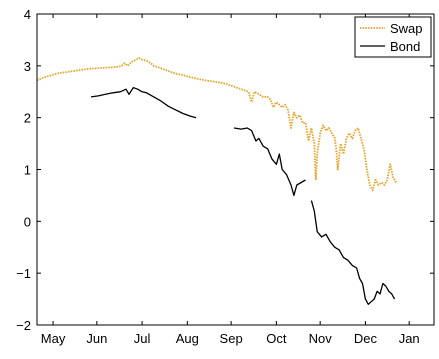 The height and width of the screenshot is (359, 439). What do you see at coordinates (406, 28) in the screenshot?
I see `legend-label-swap: Swap` at bounding box center [406, 28].